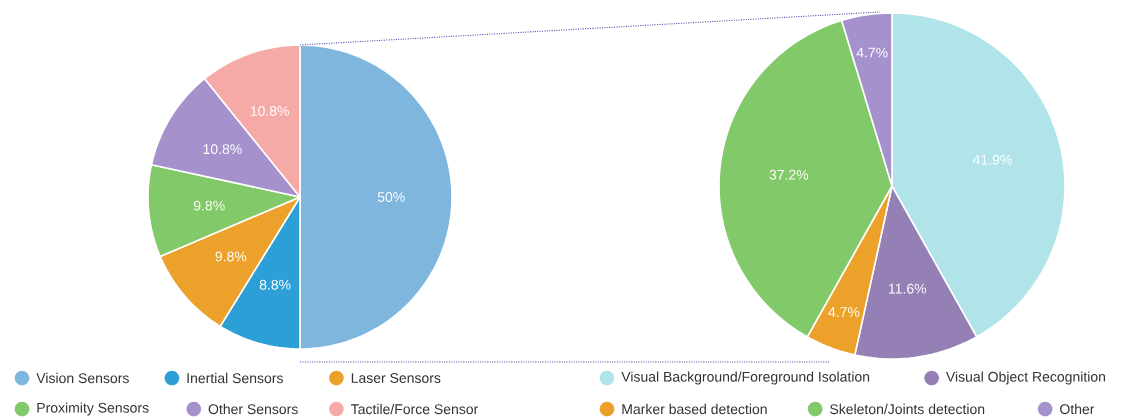 This screenshot has width=1145, height=420. I want to click on legend-label: Visual Background/Foreground Isolation, so click(745, 378).